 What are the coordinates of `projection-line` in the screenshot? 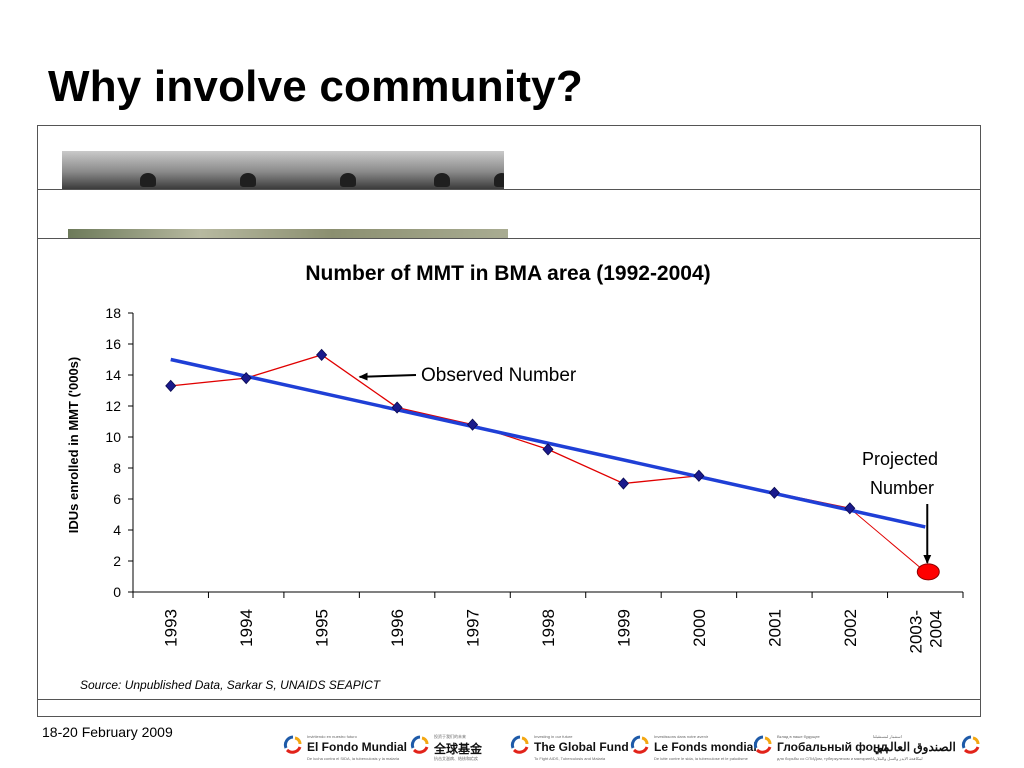 It's located at (887, 540).